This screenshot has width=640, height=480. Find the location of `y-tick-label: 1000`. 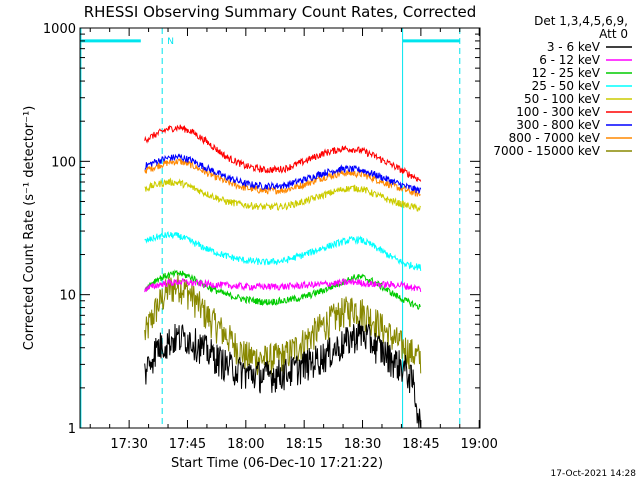

y-tick-label: 1000 is located at coordinates (59, 29).